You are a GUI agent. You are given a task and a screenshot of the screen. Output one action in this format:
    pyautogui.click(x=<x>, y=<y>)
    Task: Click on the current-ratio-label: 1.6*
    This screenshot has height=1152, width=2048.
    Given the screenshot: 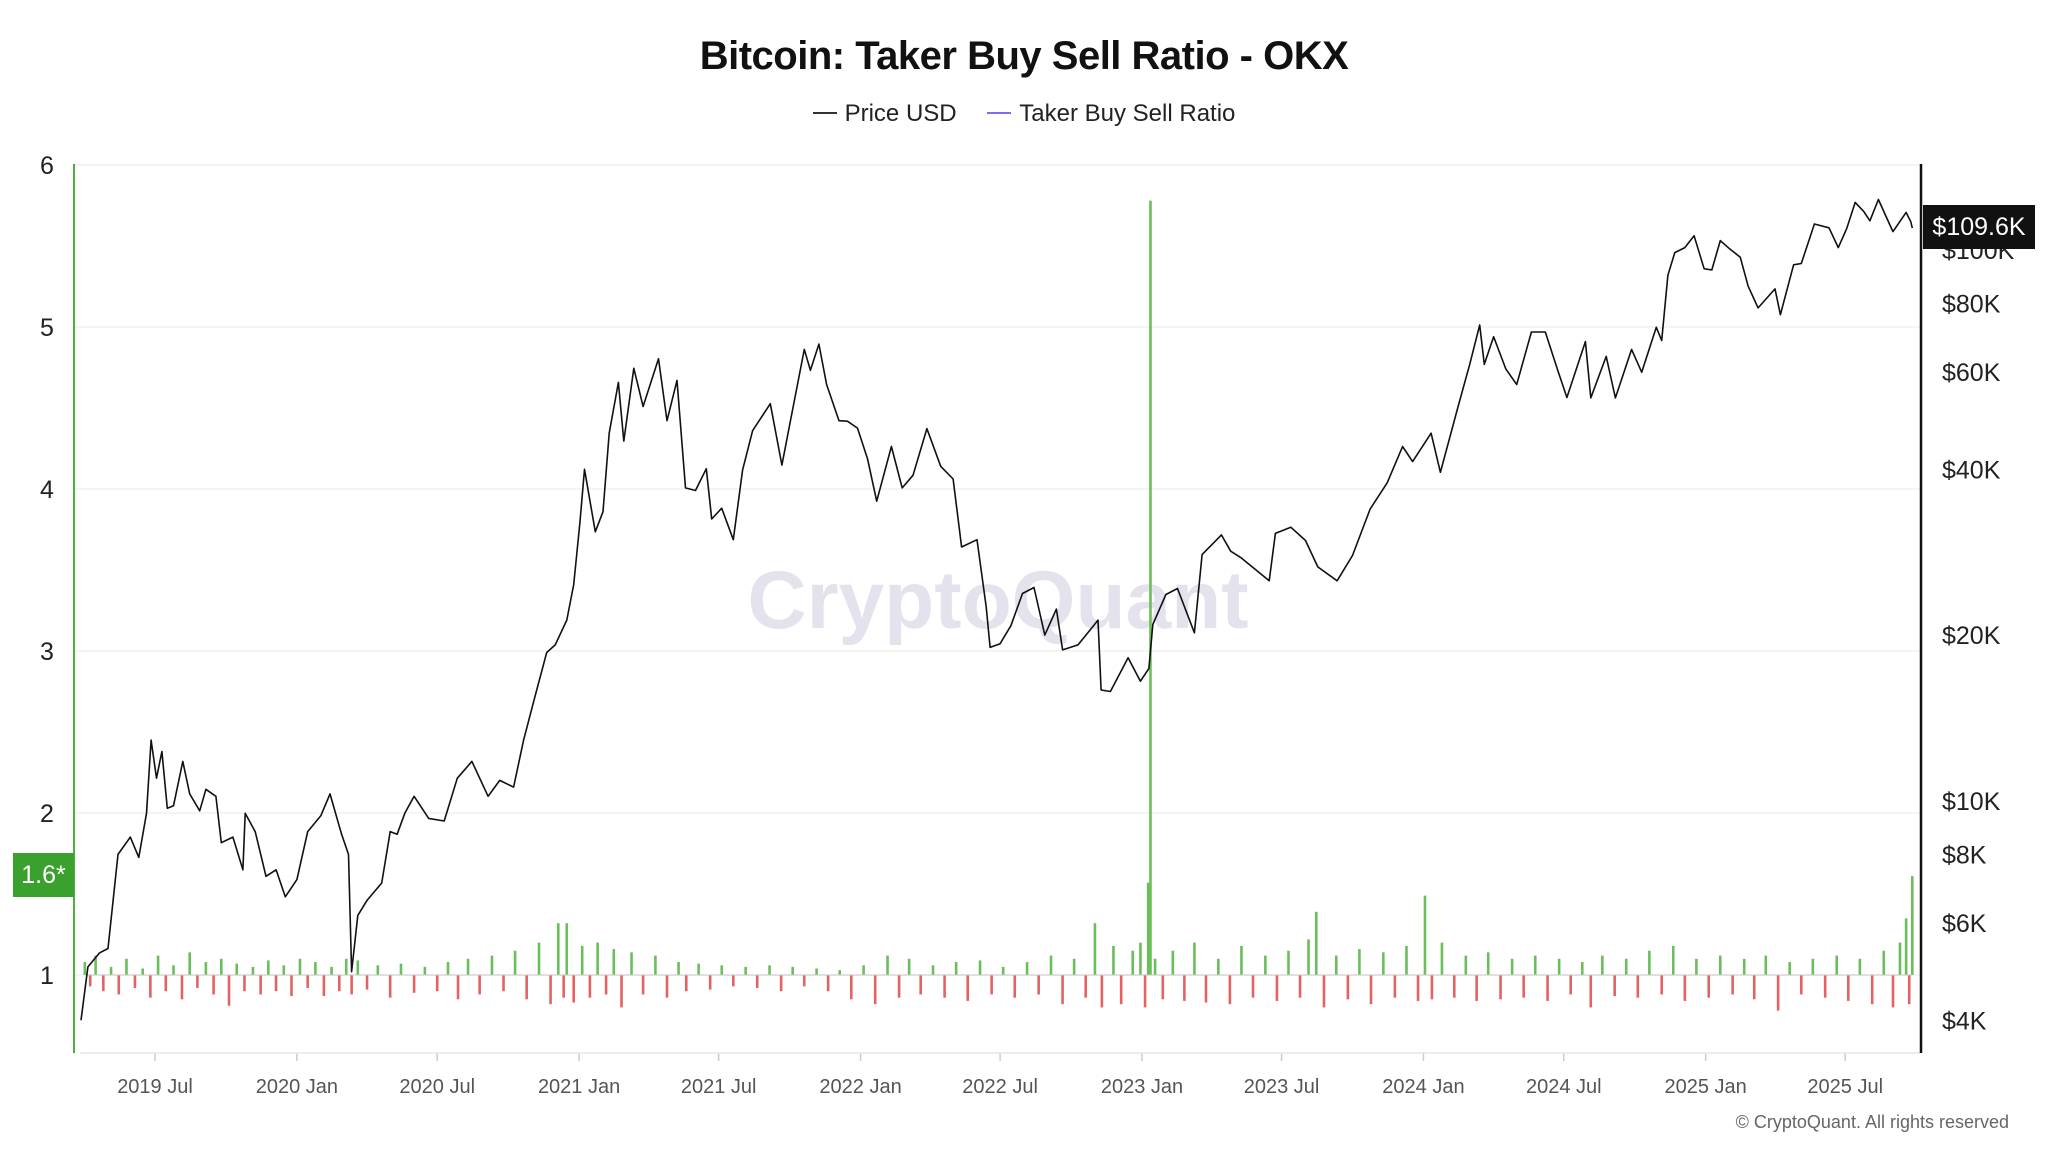 What is the action you would take?
    pyautogui.click(x=43, y=875)
    